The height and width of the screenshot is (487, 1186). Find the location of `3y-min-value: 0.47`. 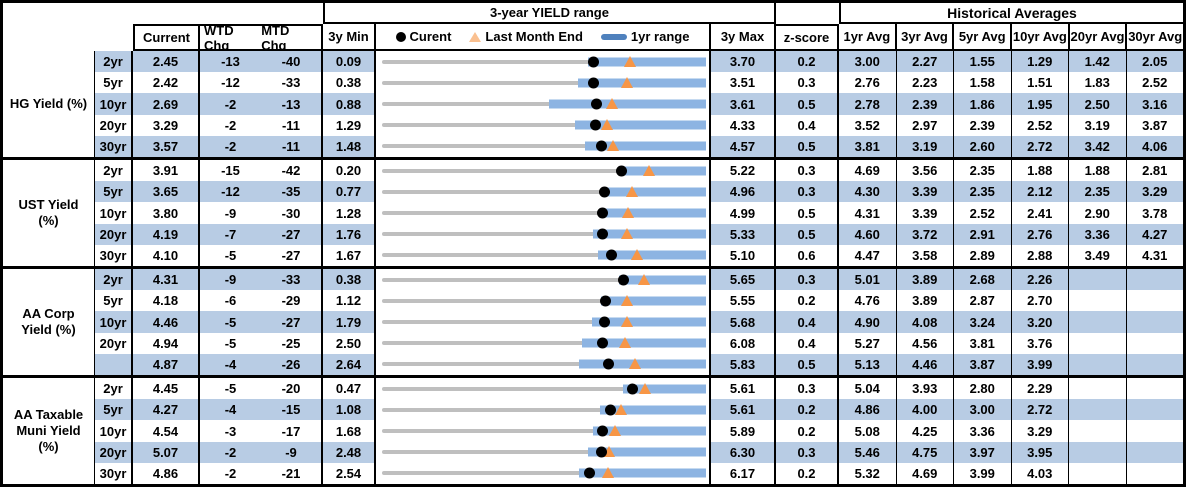

3y-min-value: 0.47 is located at coordinates (349, 389).